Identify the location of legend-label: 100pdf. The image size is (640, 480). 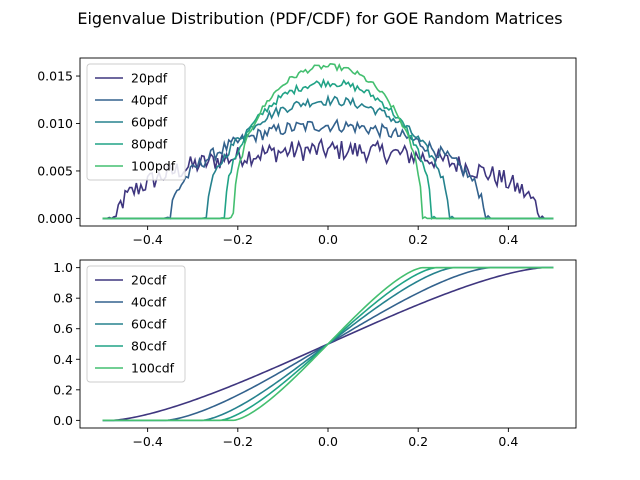
(153, 166).